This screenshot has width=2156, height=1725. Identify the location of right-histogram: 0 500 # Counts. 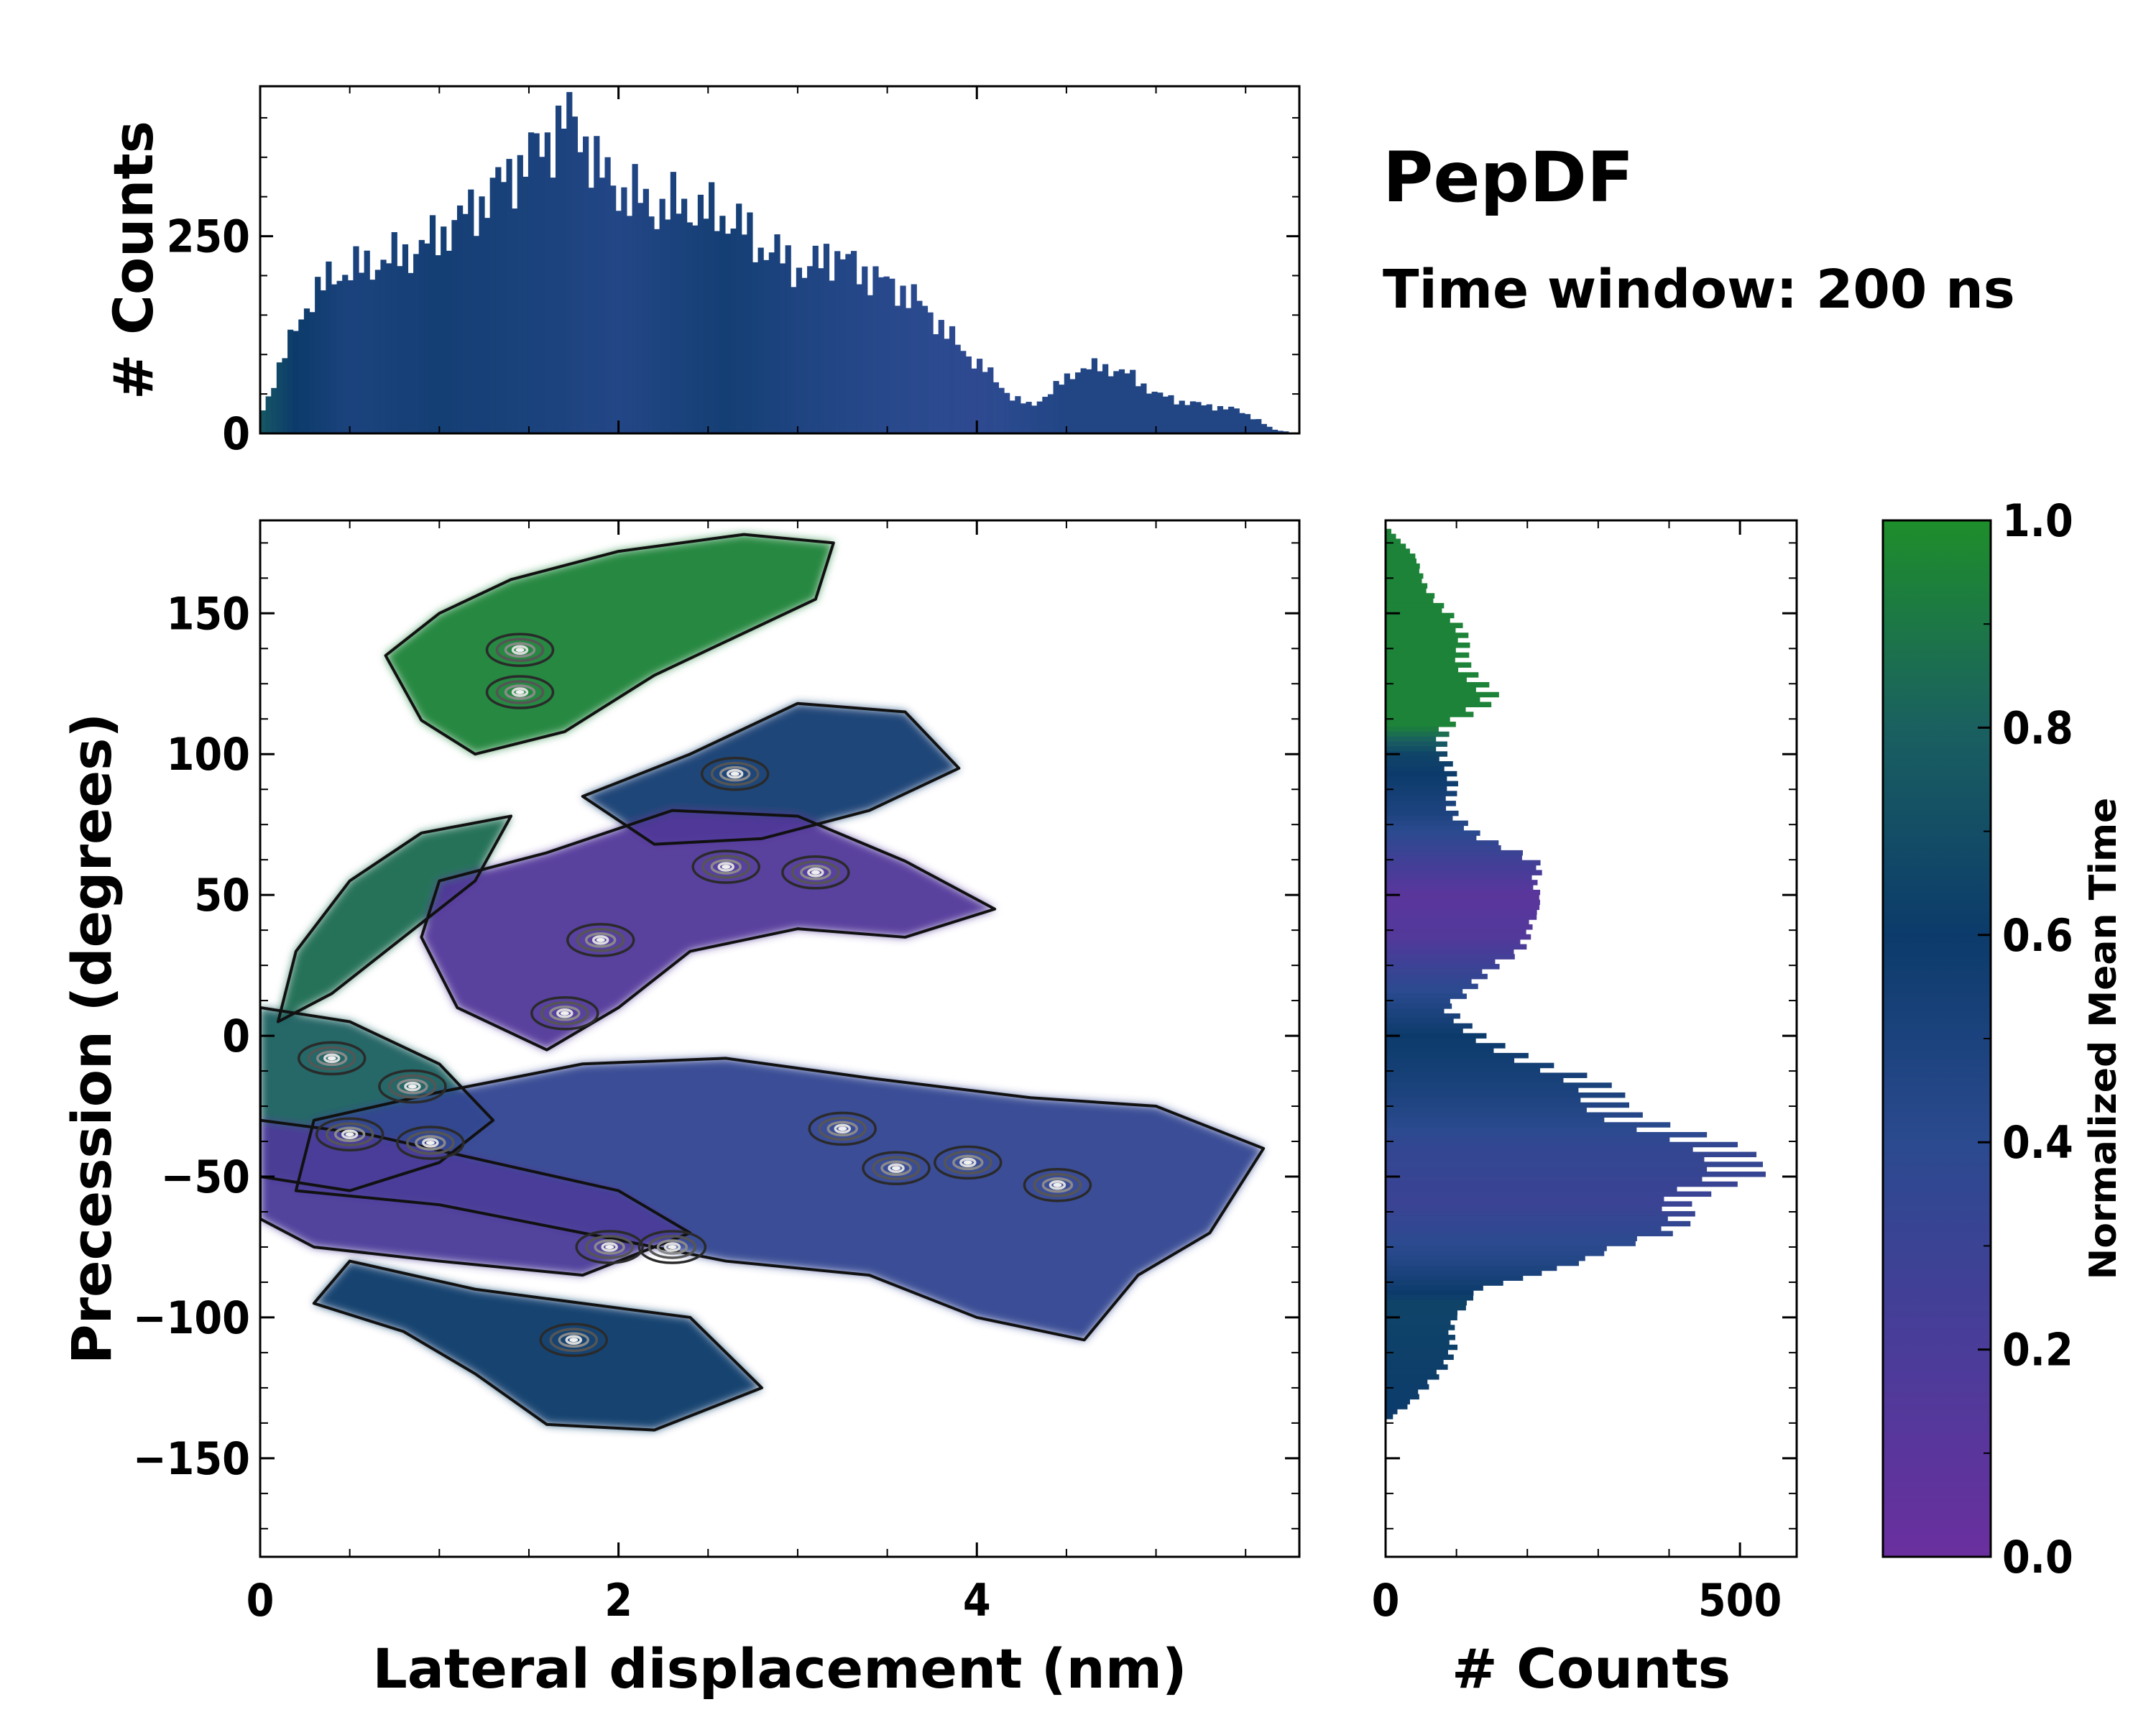
(1585, 1110).